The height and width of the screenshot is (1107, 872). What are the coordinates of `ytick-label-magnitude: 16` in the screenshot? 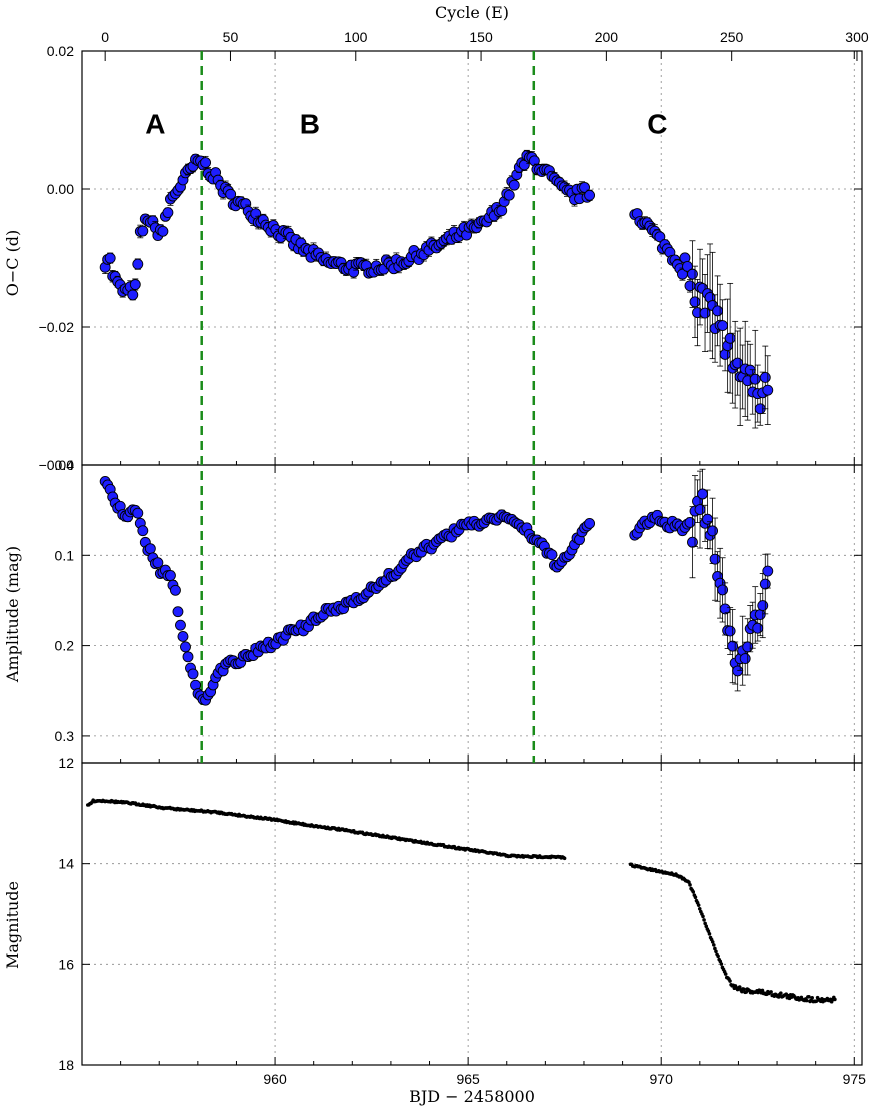 It's located at (66, 964).